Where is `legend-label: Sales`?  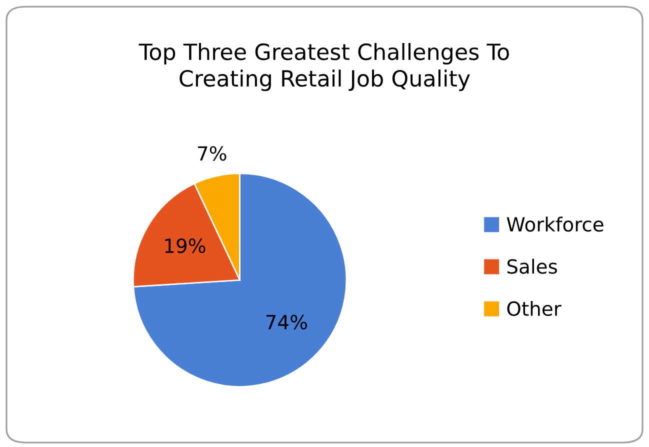
legend-label: Sales is located at coordinates (532, 266).